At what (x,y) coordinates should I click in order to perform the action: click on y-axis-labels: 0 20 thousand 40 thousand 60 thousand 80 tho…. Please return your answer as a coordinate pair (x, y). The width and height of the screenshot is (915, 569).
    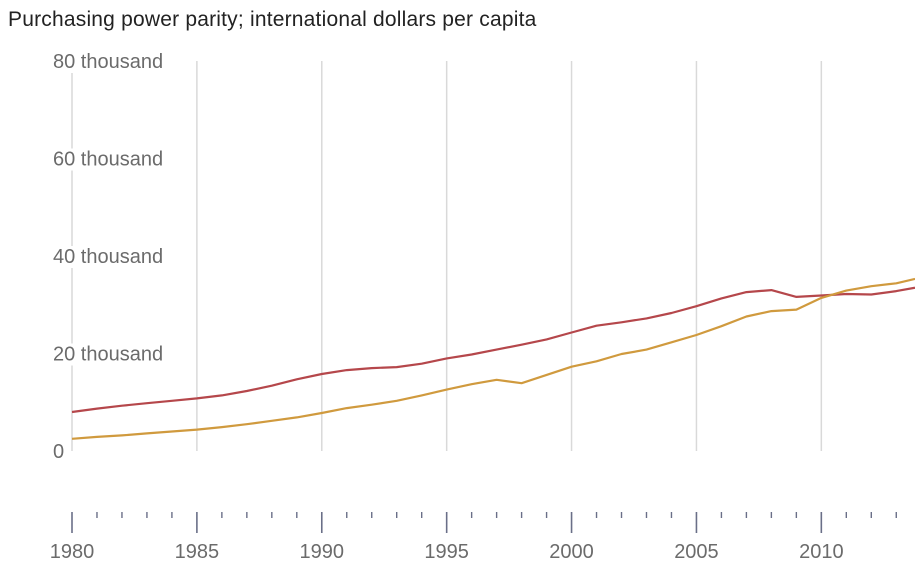
    Looking at the image, I should click on (108, 257).